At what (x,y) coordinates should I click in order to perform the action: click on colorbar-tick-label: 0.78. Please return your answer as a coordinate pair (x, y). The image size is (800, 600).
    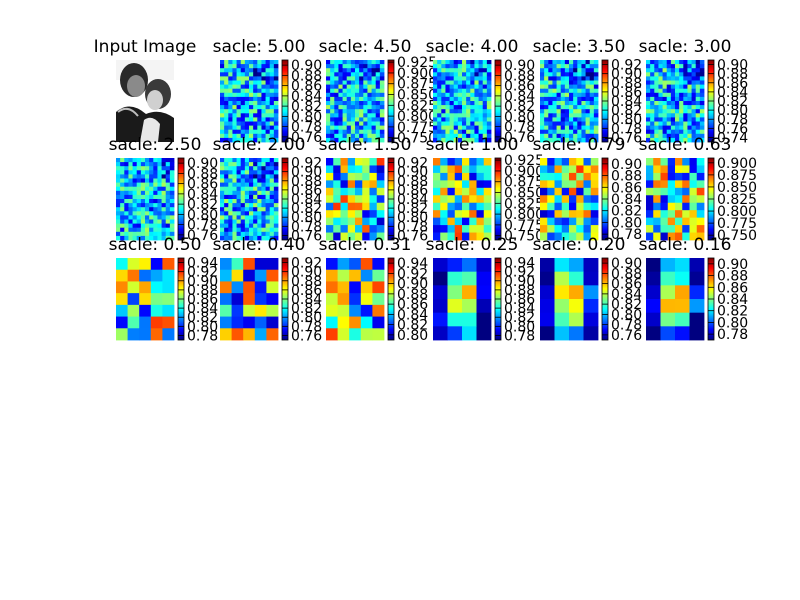
    Looking at the image, I should click on (626, 235).